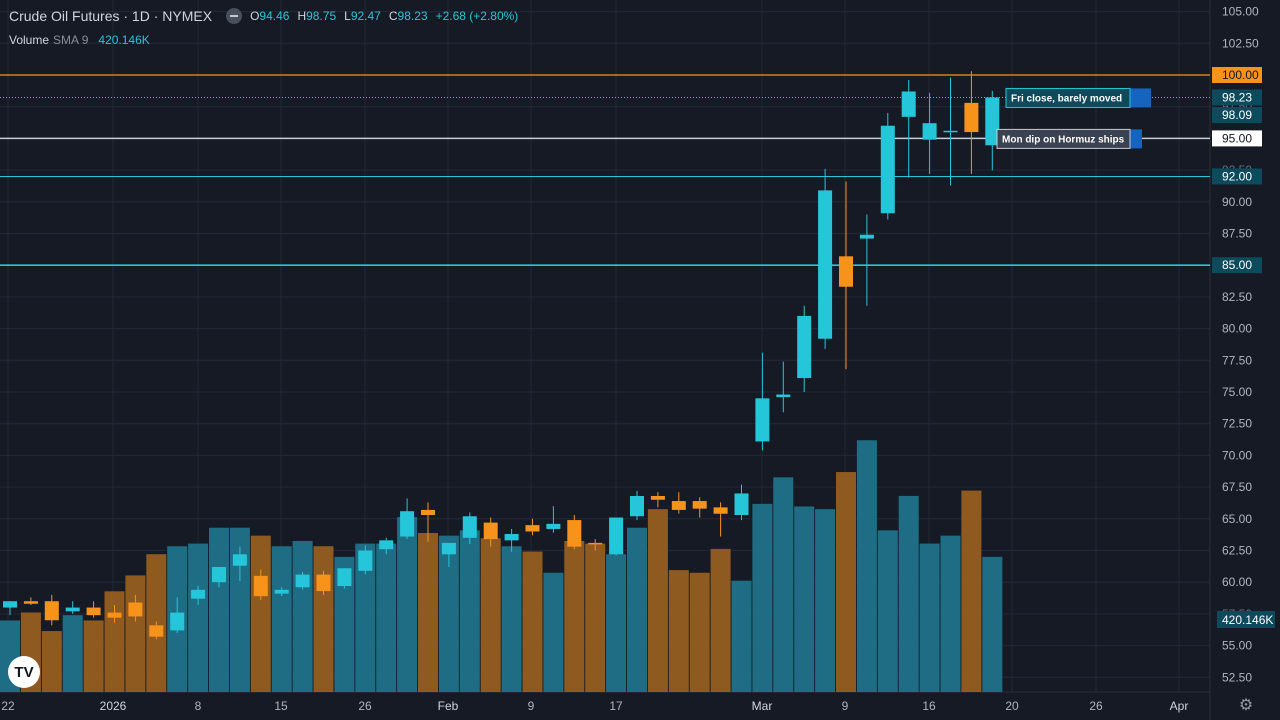  I want to click on close-label: C, so click(393, 16).